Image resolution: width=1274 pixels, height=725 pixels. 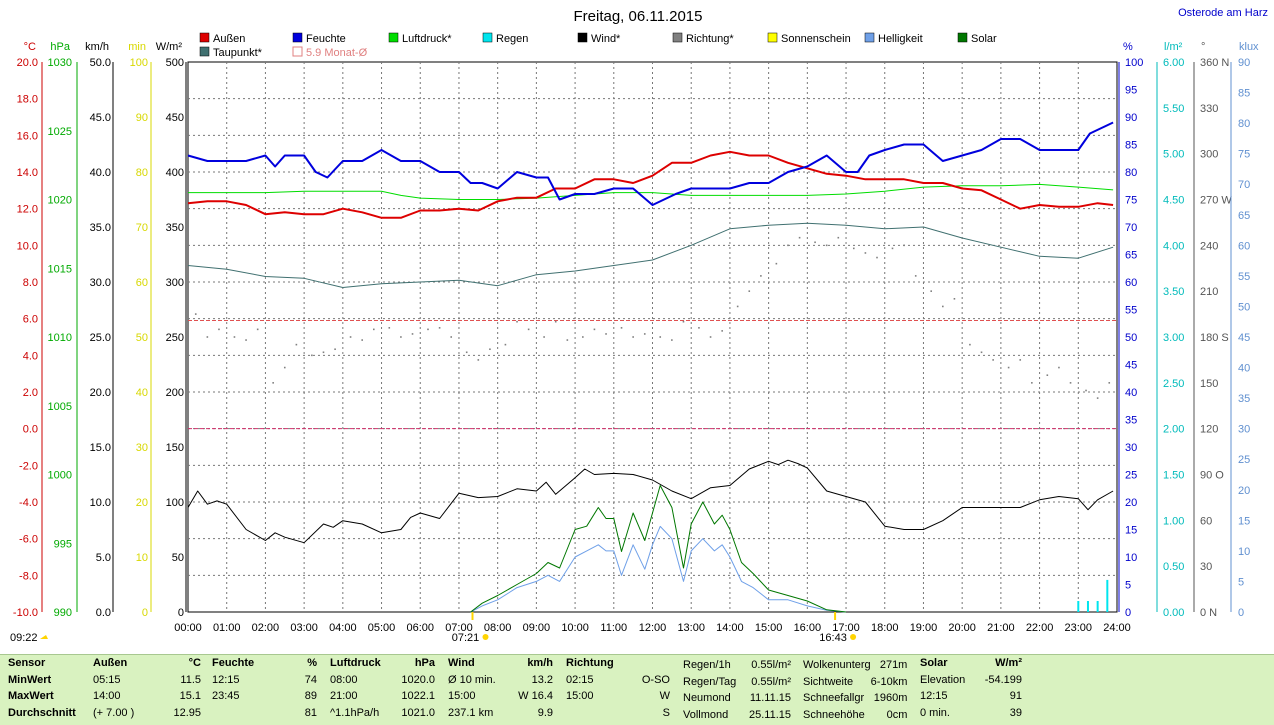 I want to click on axis-tick-label: 65, so click(x=1244, y=216).